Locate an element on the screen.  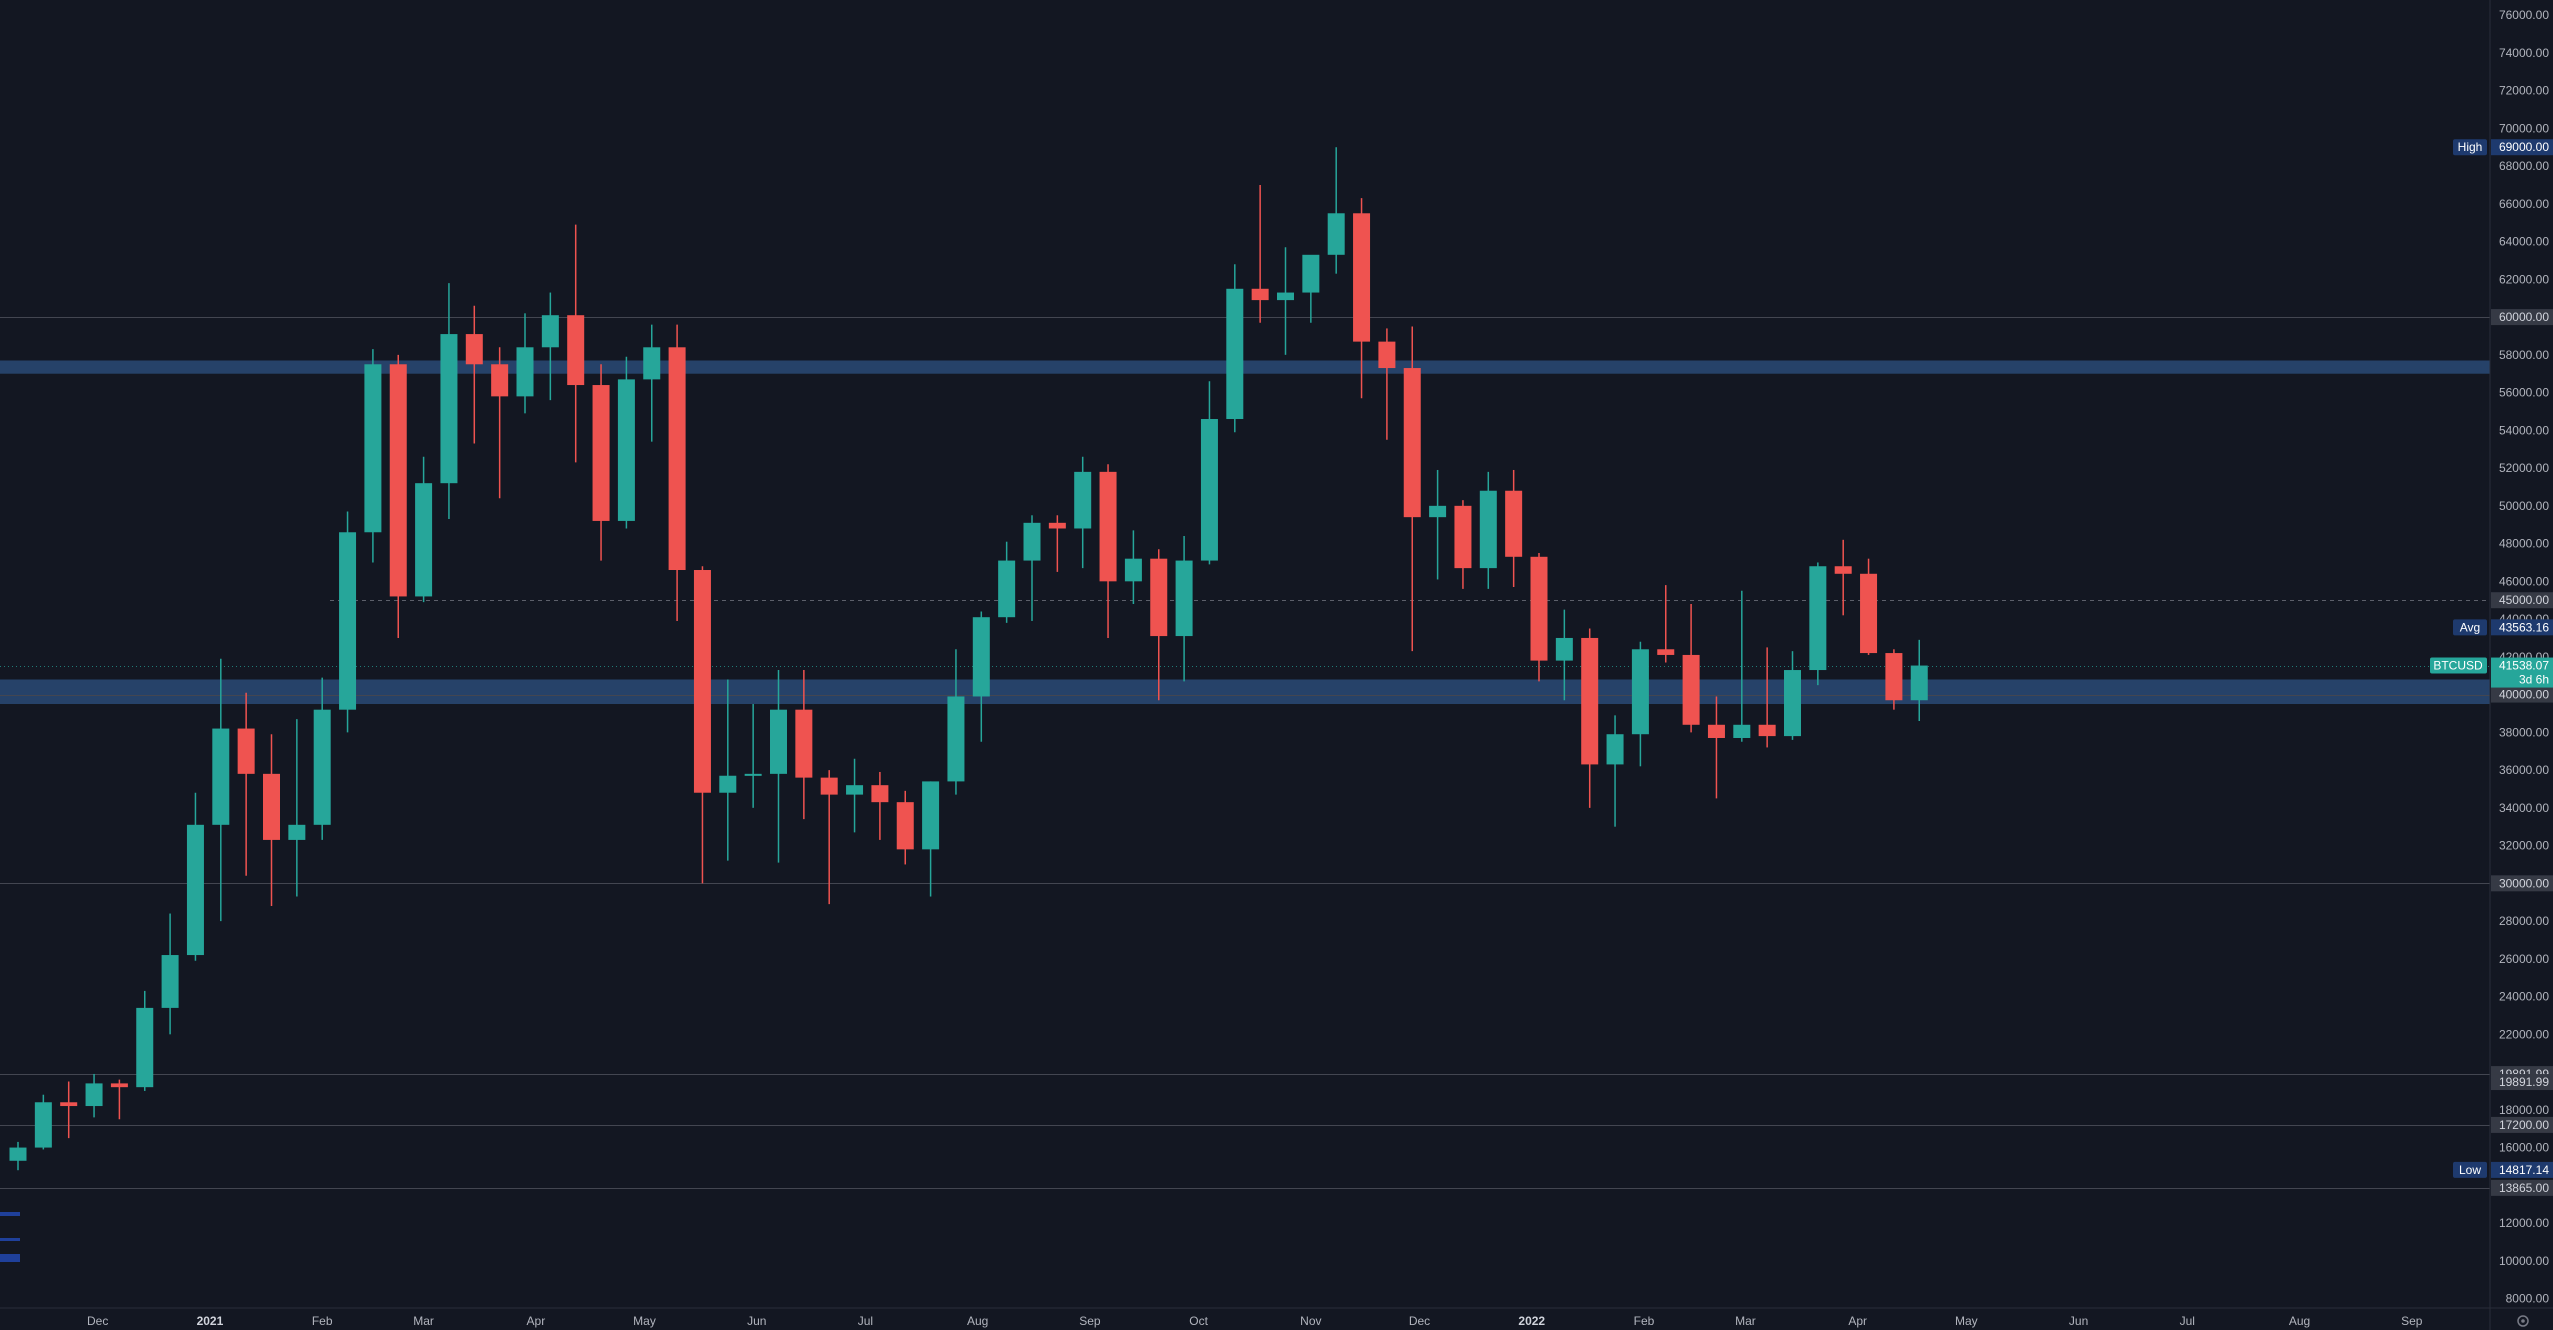
tag-name-text: High is located at coordinates (2470, 147).